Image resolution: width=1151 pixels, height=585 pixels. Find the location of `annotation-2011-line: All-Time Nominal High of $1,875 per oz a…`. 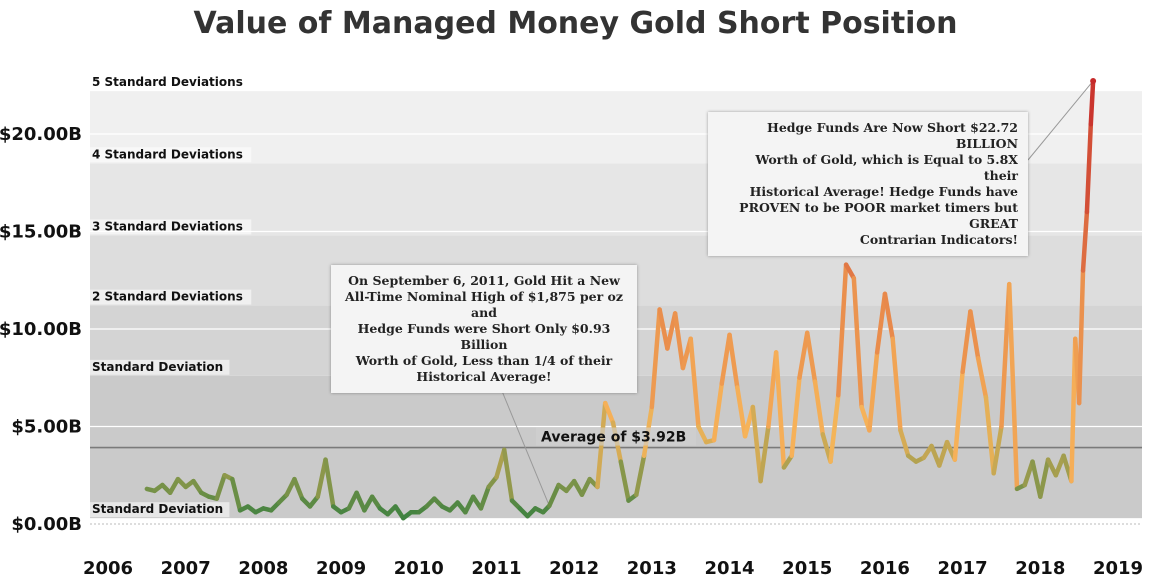

annotation-2011-line: All-Time Nominal High of $1,875 per oz a… is located at coordinates (484, 304).